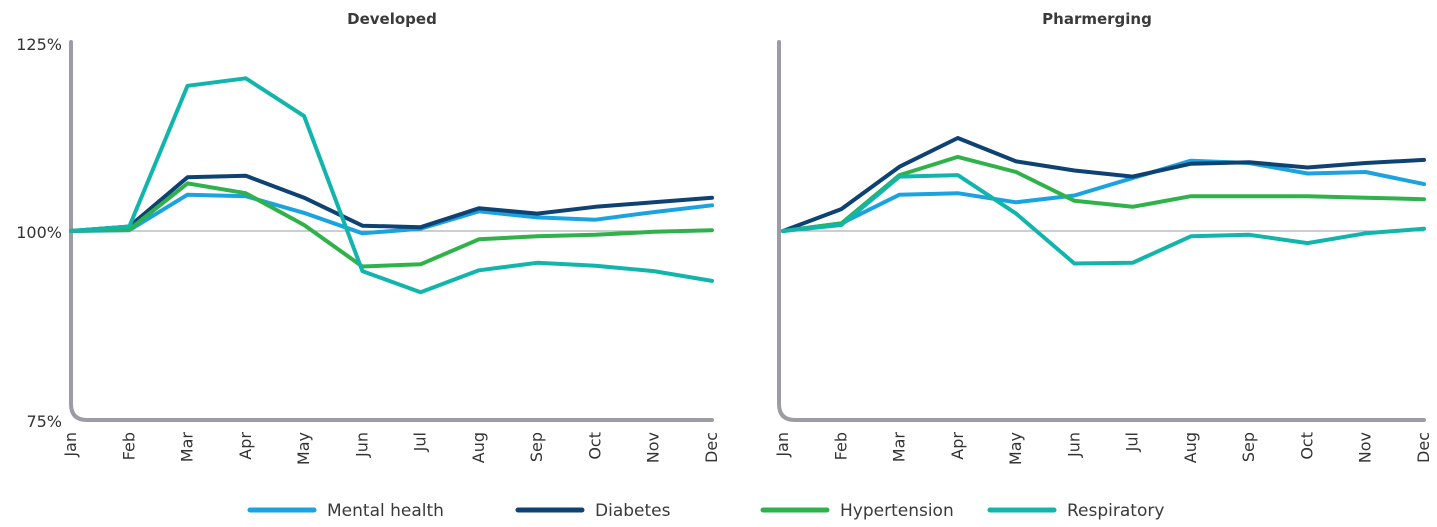  I want to click on series-line-hypertension, so click(391, 225).